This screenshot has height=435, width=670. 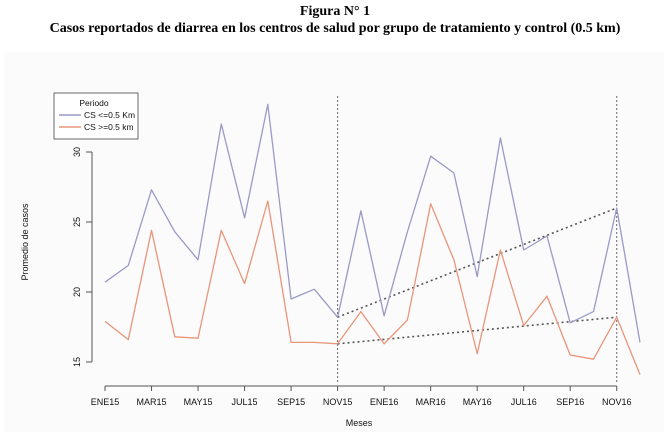 What do you see at coordinates (359, 423) in the screenshot?
I see `x-axis-title: Meses` at bounding box center [359, 423].